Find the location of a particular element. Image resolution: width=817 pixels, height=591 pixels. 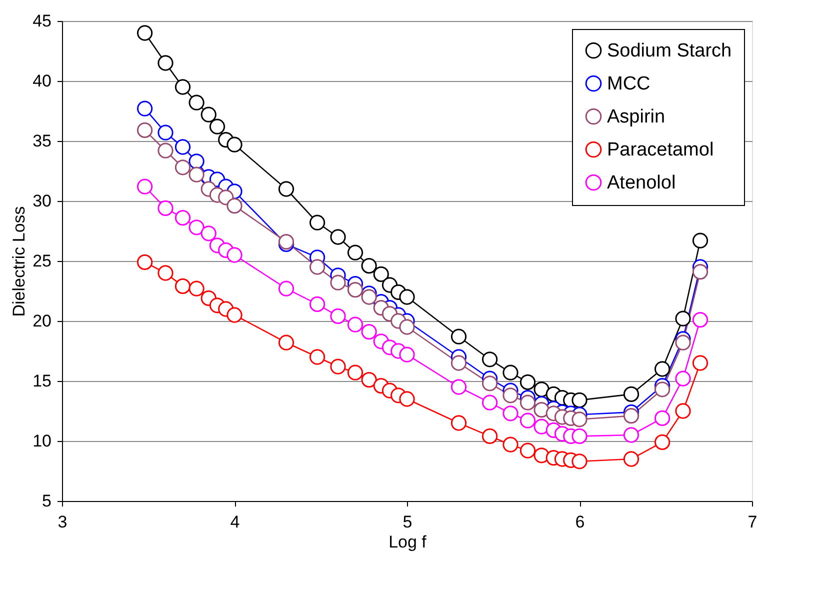

y-tick-label: 5 is located at coordinates (47, 501).